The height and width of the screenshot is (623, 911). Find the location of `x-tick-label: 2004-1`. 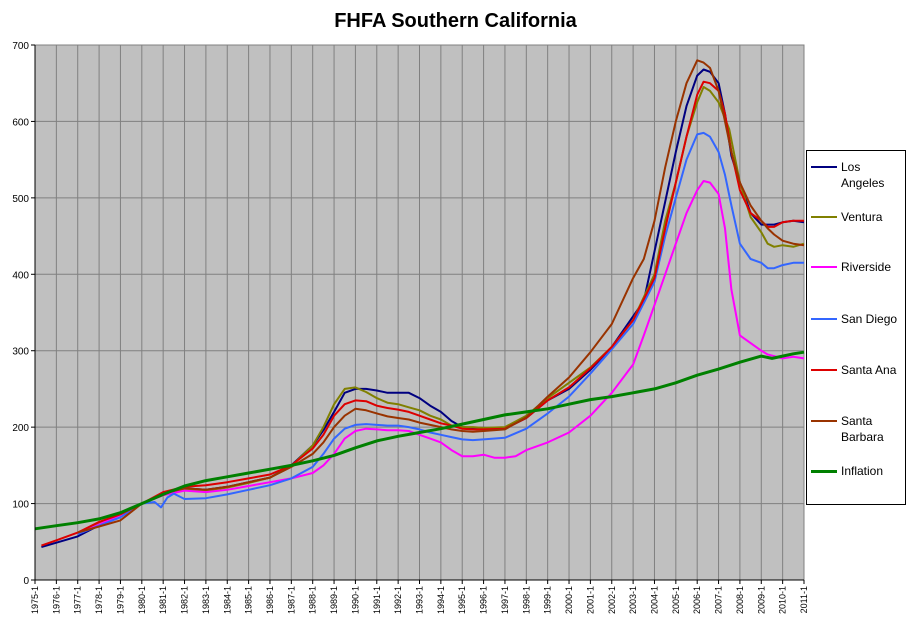

x-tick-label: 2004-1 is located at coordinates (654, 600).